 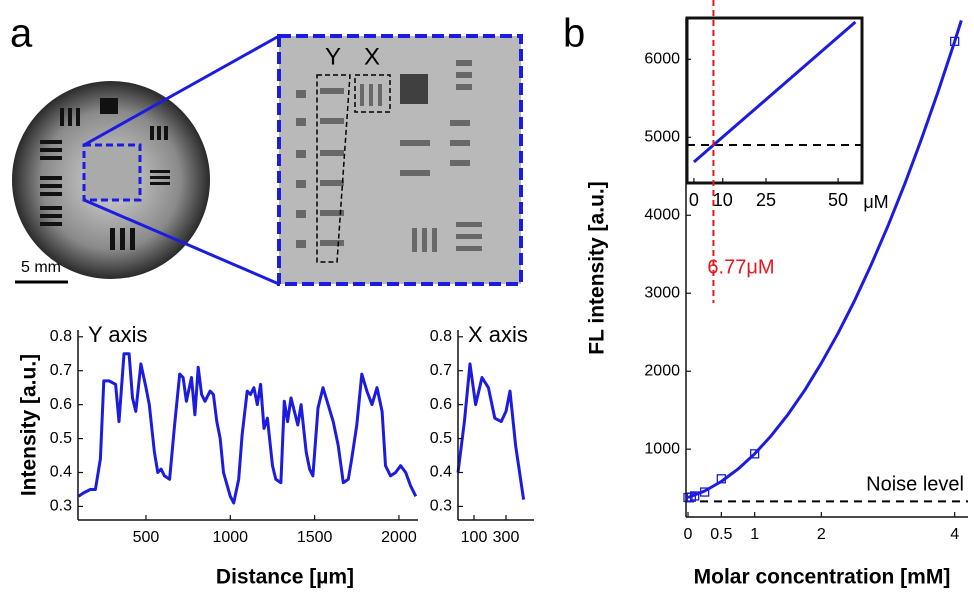 What do you see at coordinates (315, 537) in the screenshot?
I see `x-tick-label: 1500` at bounding box center [315, 537].